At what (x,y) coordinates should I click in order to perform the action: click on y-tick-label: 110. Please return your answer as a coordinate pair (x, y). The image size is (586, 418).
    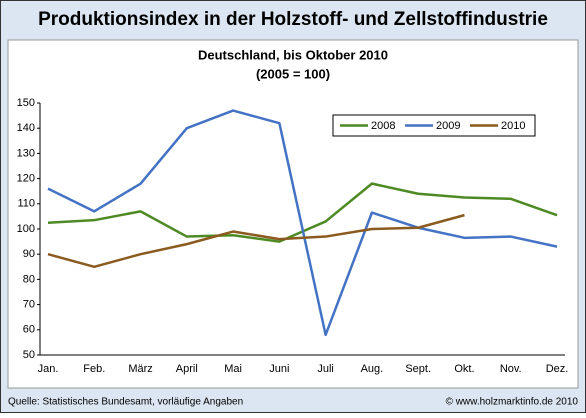
    Looking at the image, I should click on (26, 204).